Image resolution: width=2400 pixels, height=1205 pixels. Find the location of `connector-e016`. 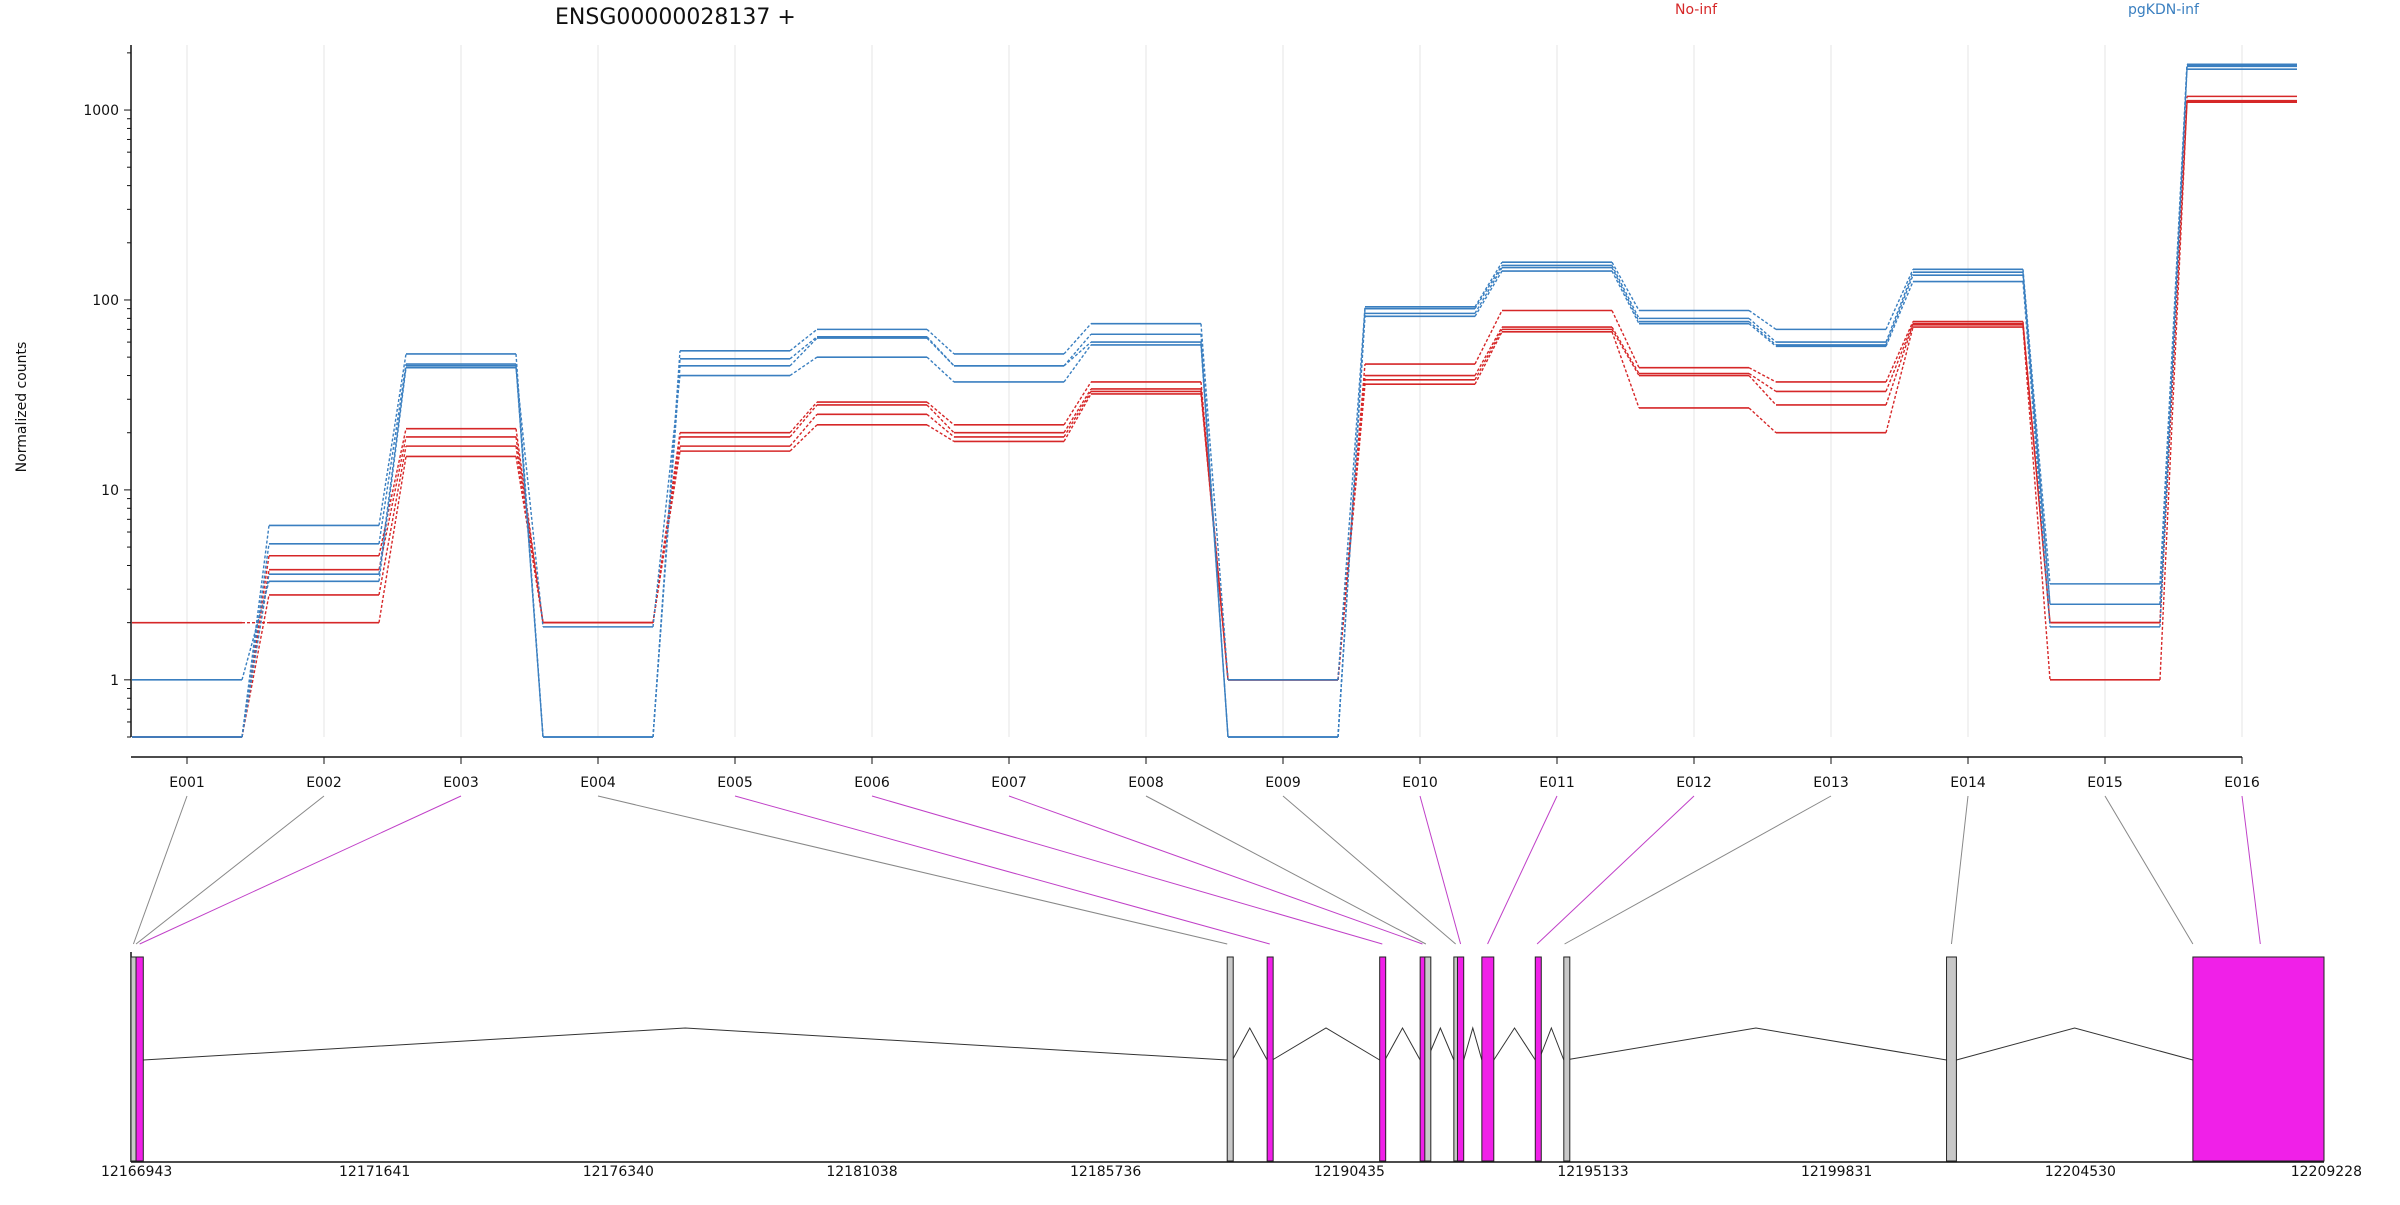

connector-e016 is located at coordinates (2251, 870).